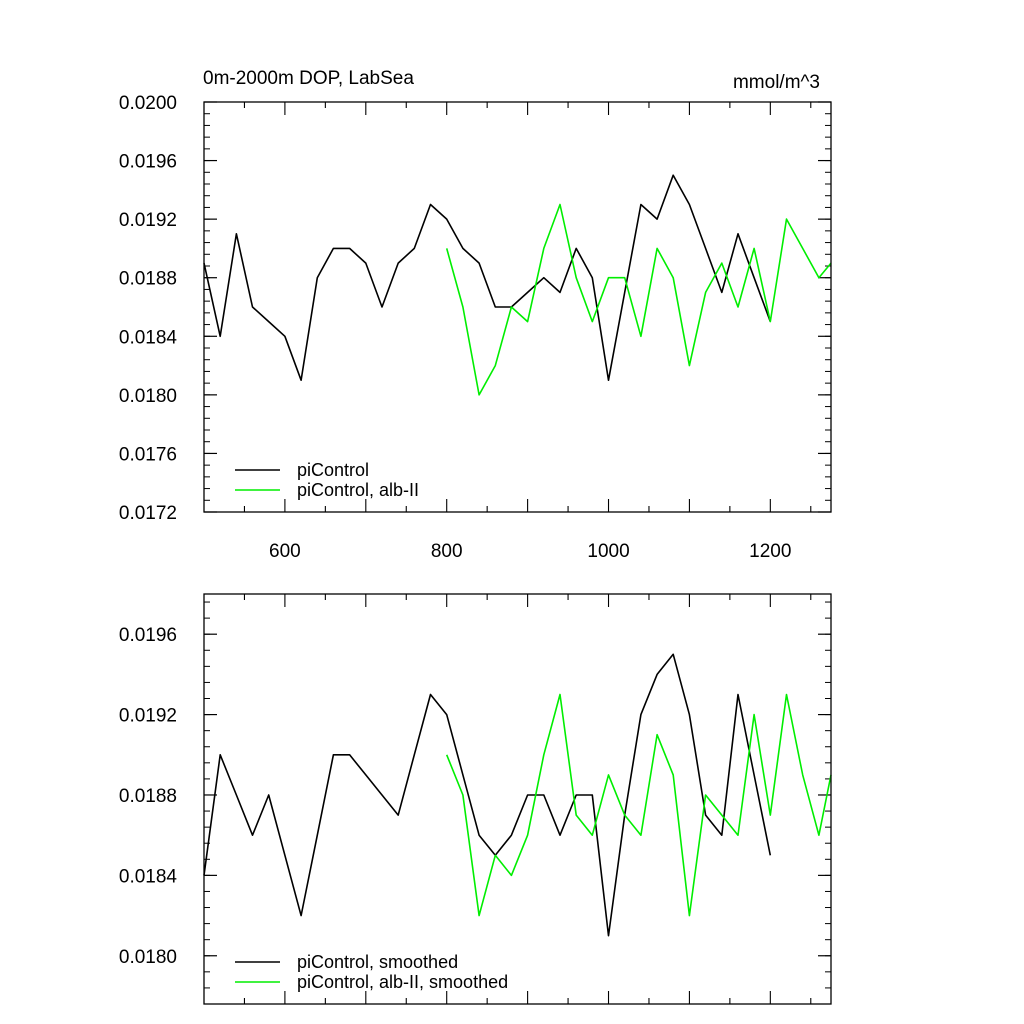 Image resolution: width=1024 pixels, height=1024 pixels. Describe the element at coordinates (638, 299) in the screenshot. I see `series-line-picontrol-alb-ii` at that location.